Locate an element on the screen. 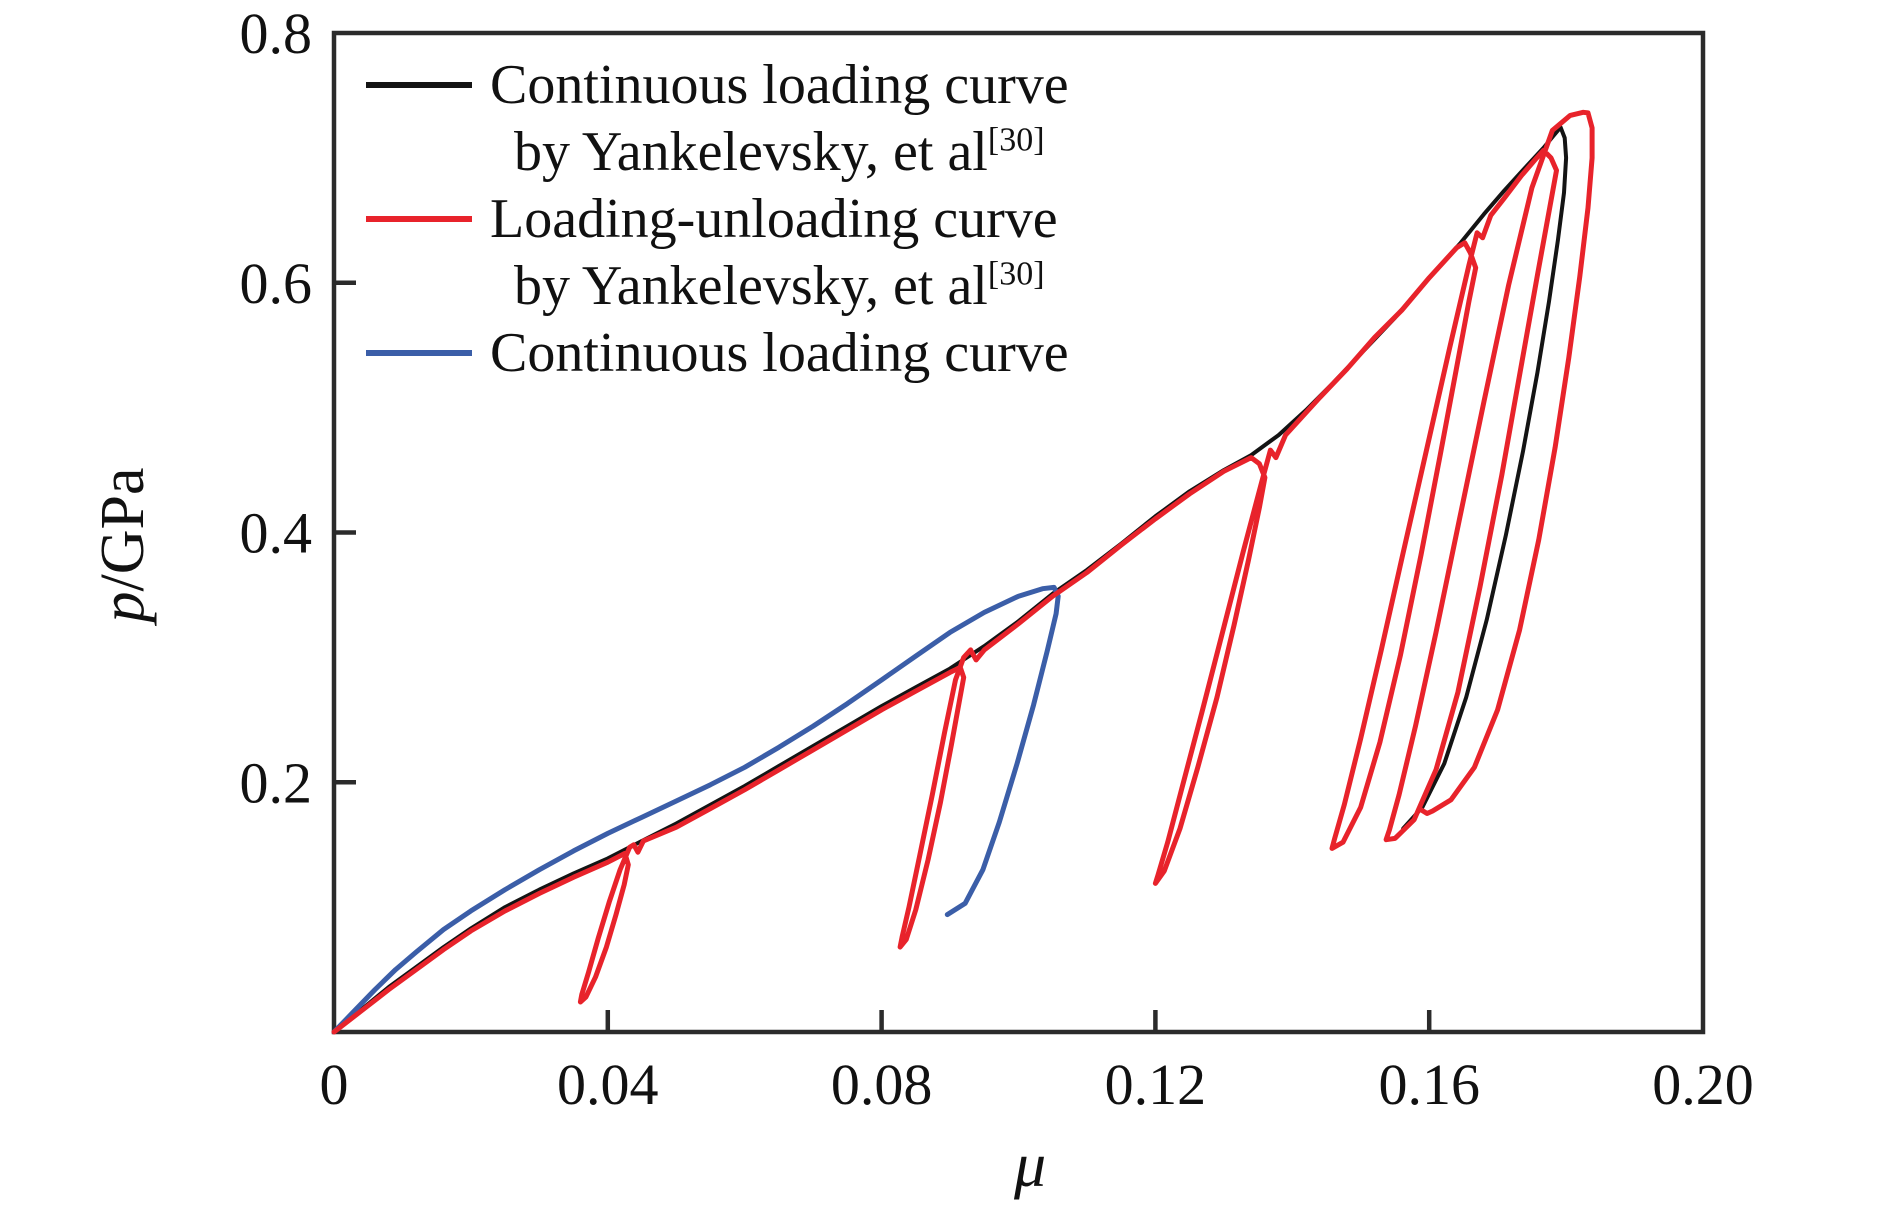 The width and height of the screenshot is (1890, 1219). red-line-sample is located at coordinates (419, 219).